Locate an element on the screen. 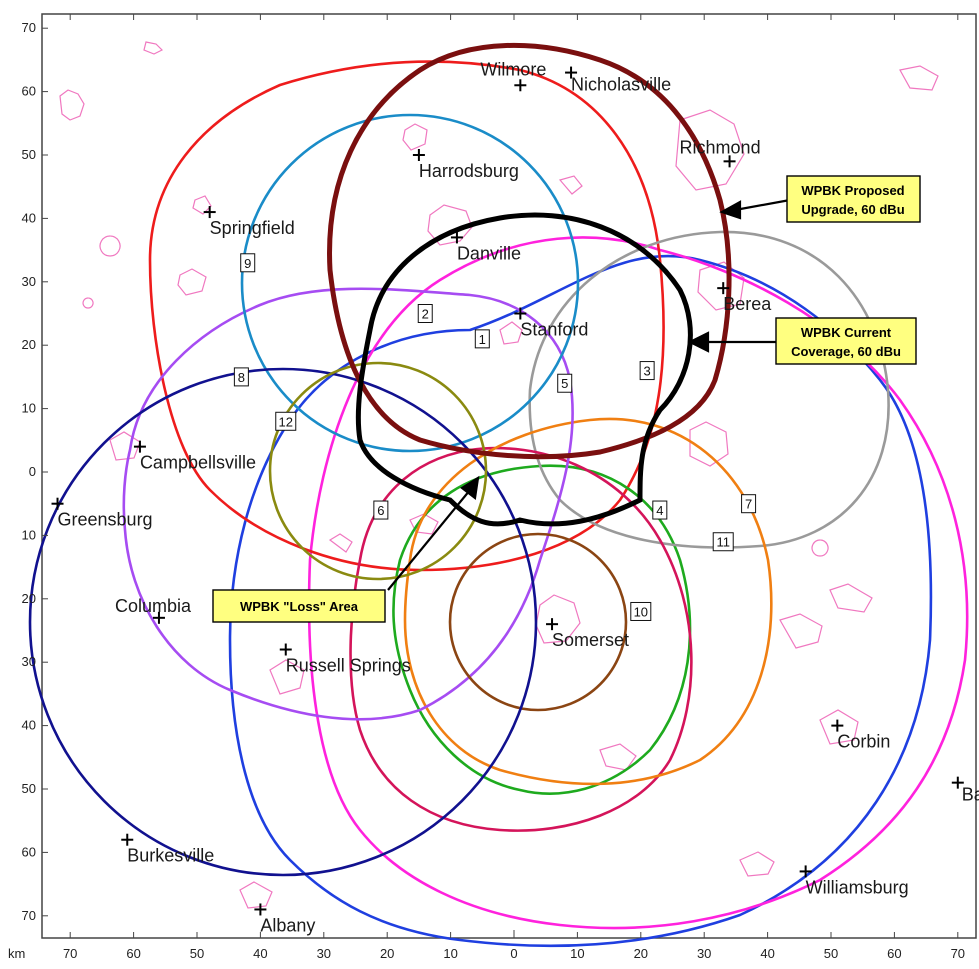  city-greensburg: Greensburg is located at coordinates (102, 513).